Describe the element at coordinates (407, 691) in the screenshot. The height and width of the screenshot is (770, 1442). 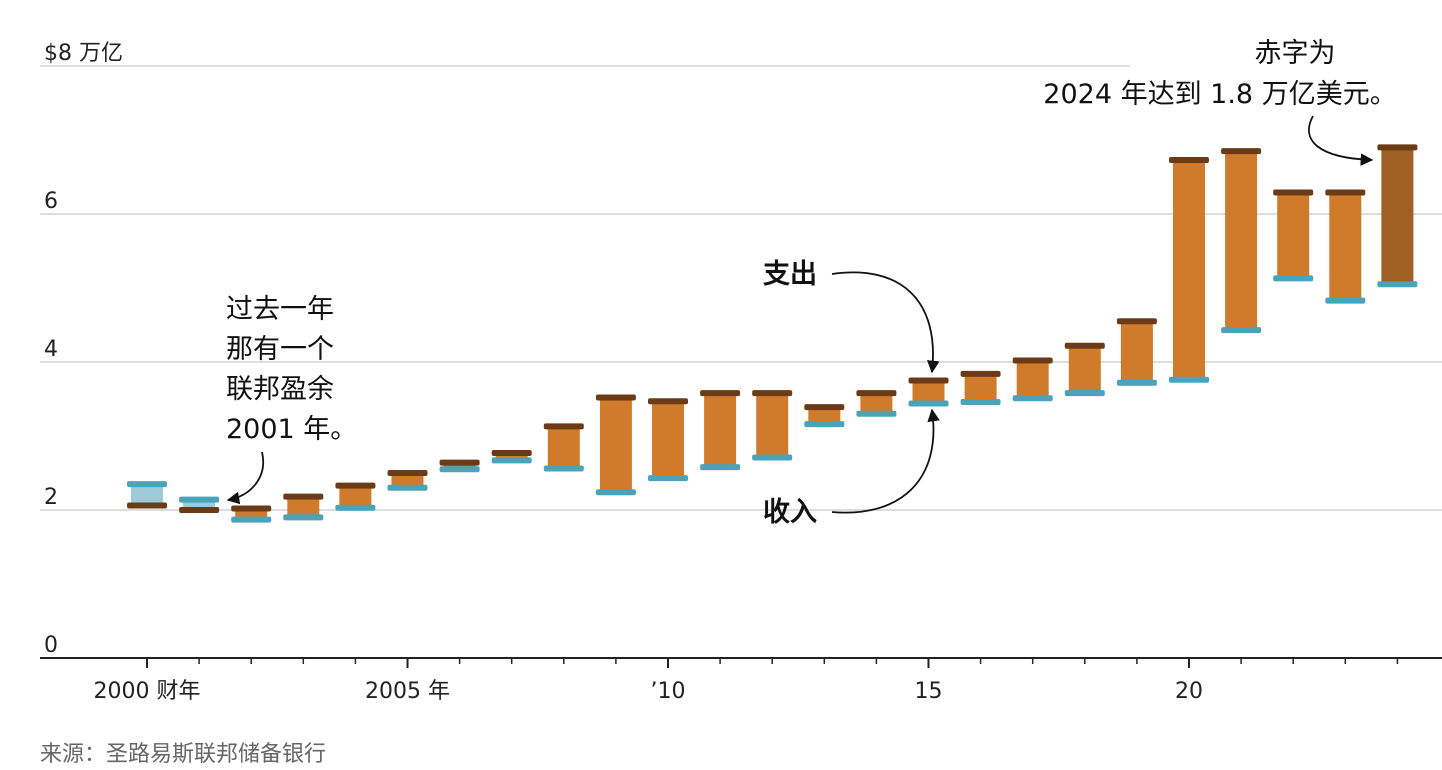
I see `x-tick-label: 2005 年` at that location.